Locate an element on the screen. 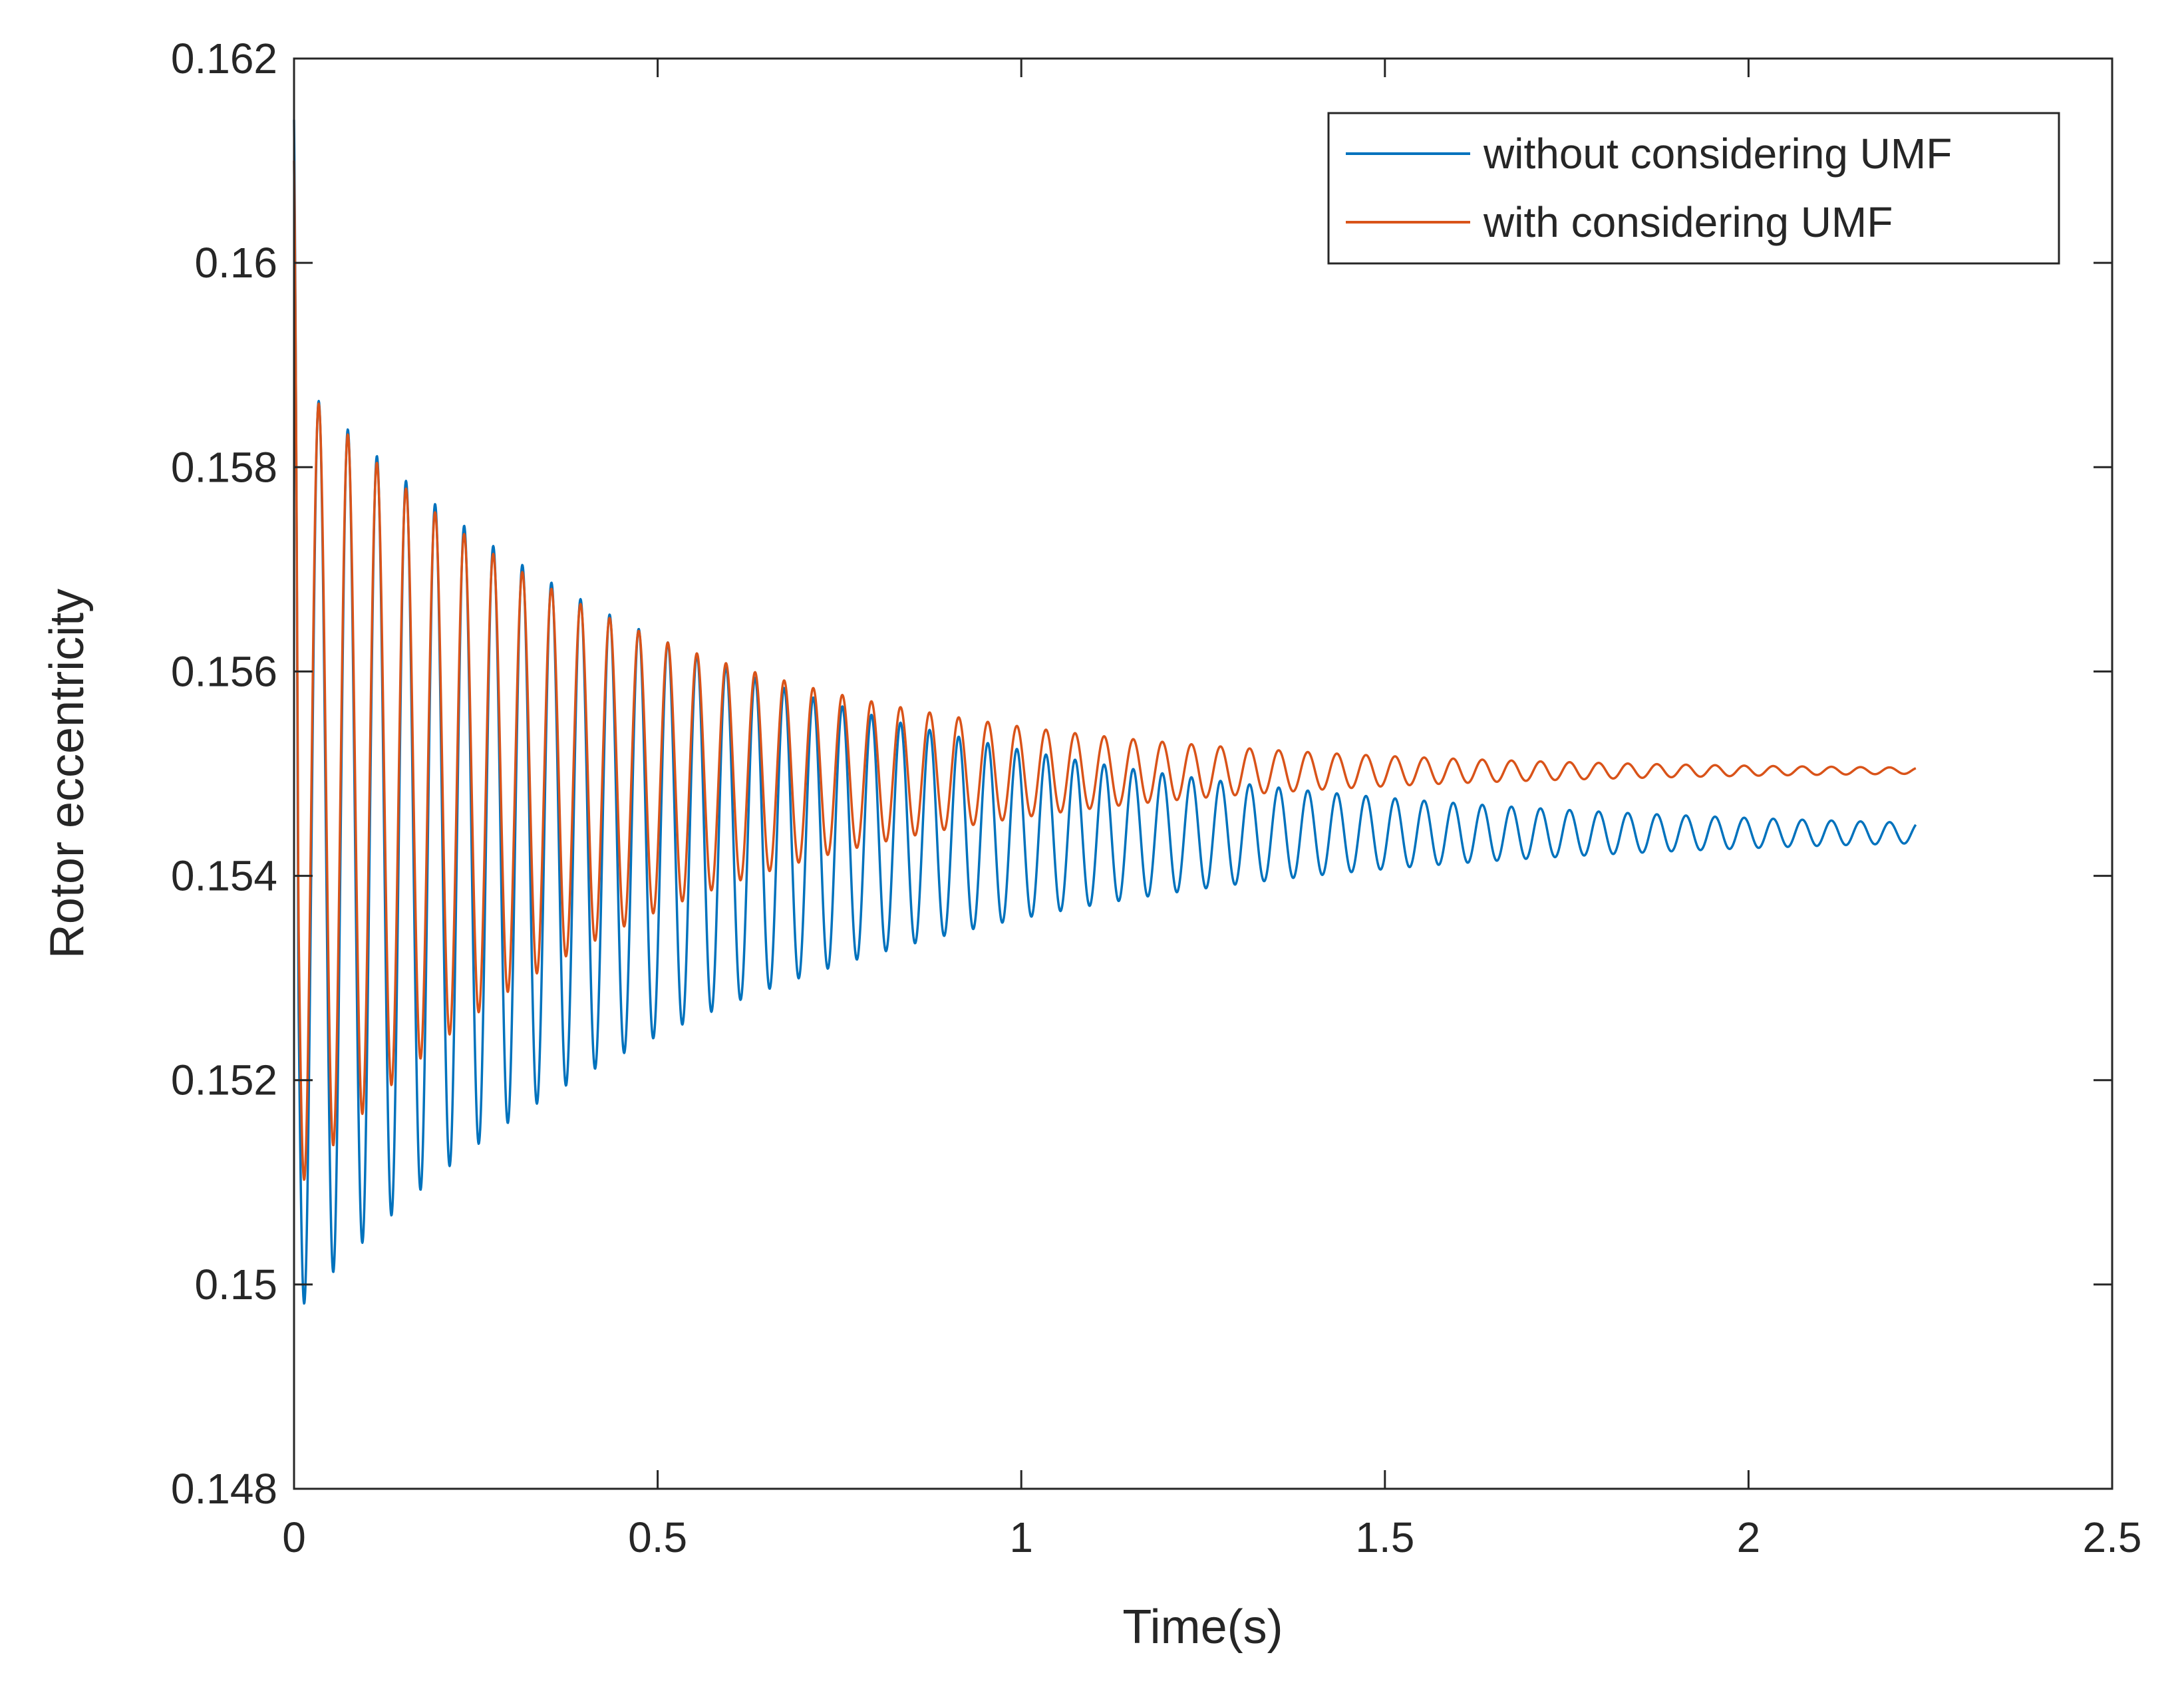  legend-label-without-umf: without considering UMF is located at coordinates (1717, 154).